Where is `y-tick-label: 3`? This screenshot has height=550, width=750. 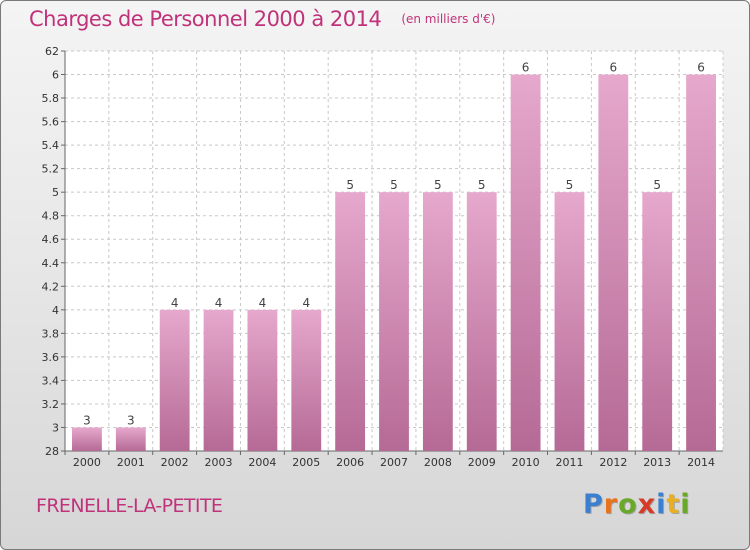
y-tick-label: 3 is located at coordinates (55, 427).